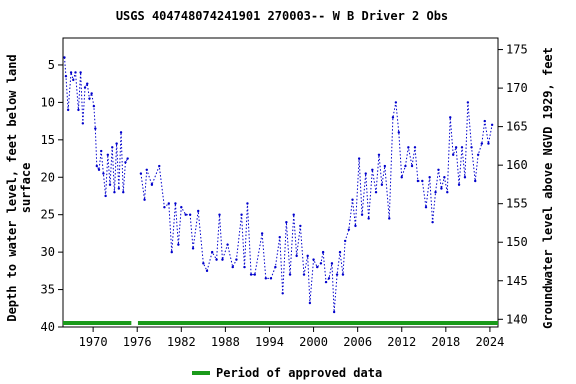  What do you see at coordinates (48, 140) in the screenshot?
I see `y-tick-label: 15` at bounding box center [48, 140].